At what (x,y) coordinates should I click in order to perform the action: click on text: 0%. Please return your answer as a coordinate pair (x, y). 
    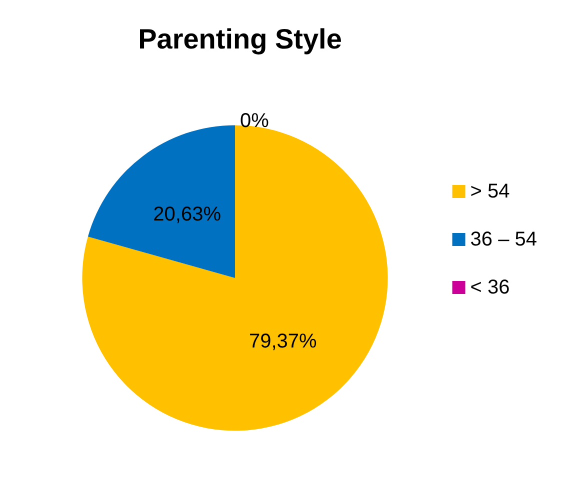
    Looking at the image, I should click on (254, 121).